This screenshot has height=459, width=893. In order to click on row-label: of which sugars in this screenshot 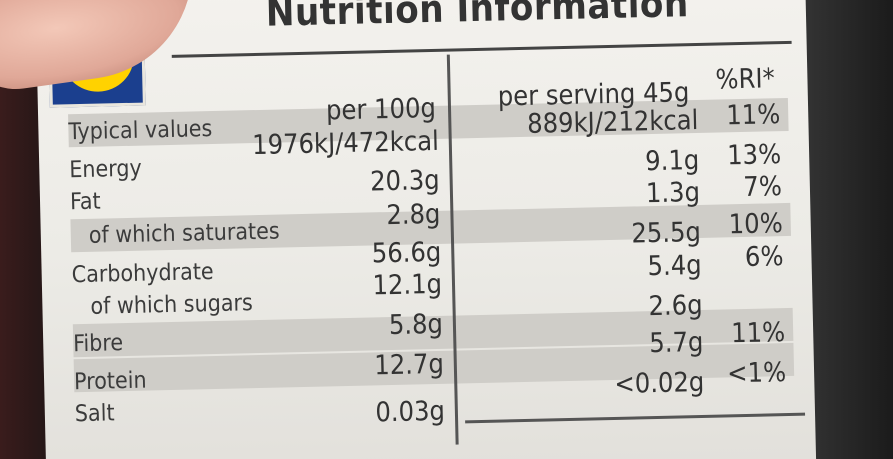, I will do `click(172, 305)`.